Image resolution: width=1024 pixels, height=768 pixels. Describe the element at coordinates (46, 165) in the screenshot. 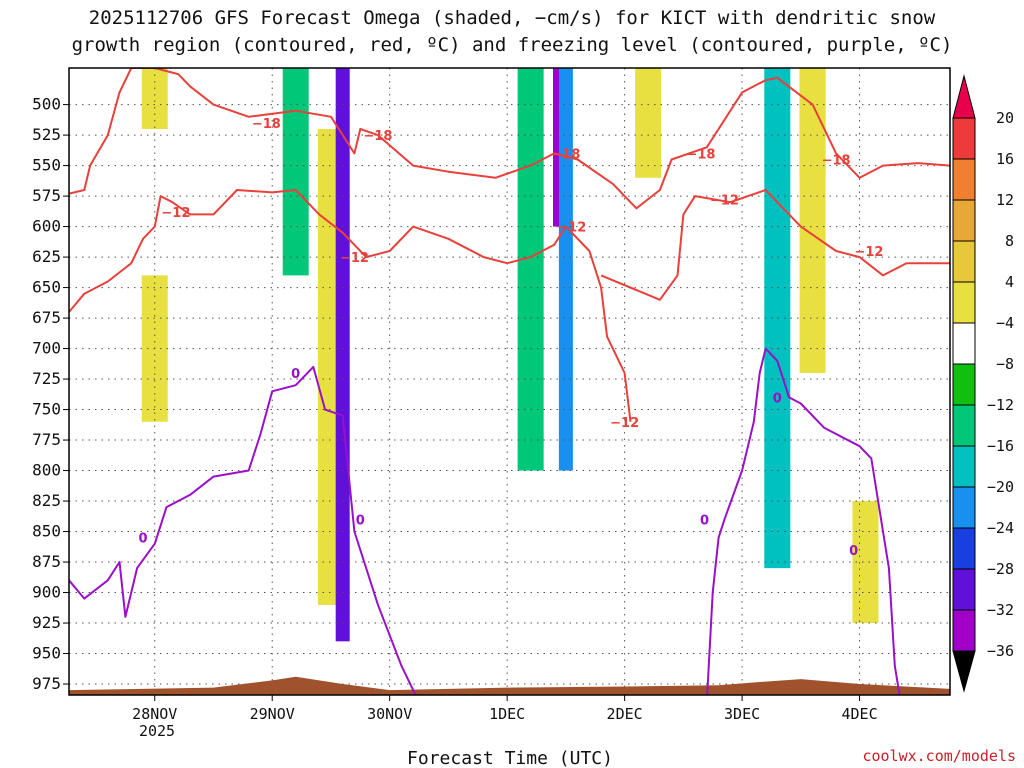

I see `y-tick-label: 550` at that location.